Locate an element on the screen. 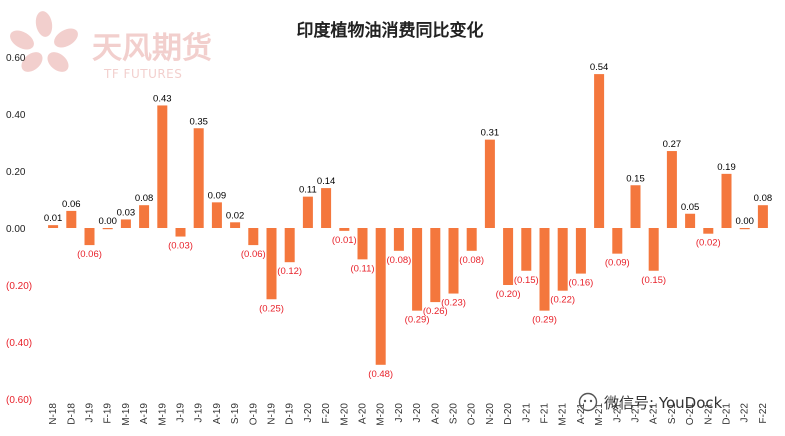  data-label: 0.05 is located at coordinates (690, 207).